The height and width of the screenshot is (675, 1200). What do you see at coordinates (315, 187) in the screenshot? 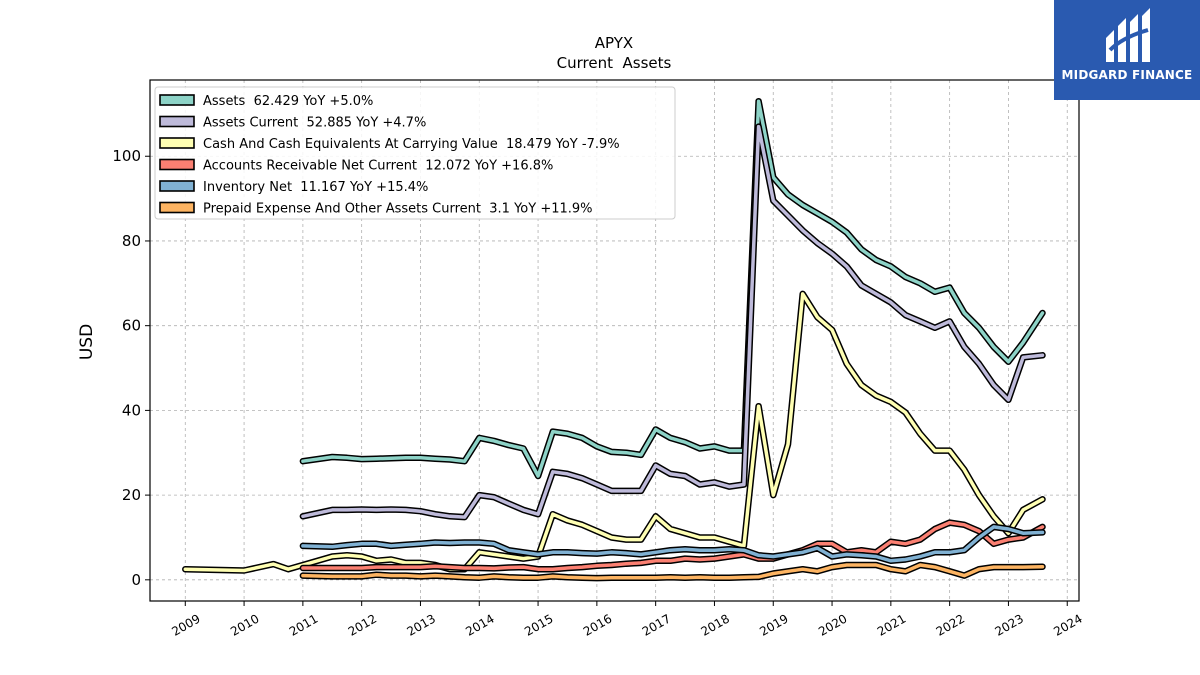
I see `legend-entry: Inventory Net 11.167 YoY +15.4%` at bounding box center [315, 187].